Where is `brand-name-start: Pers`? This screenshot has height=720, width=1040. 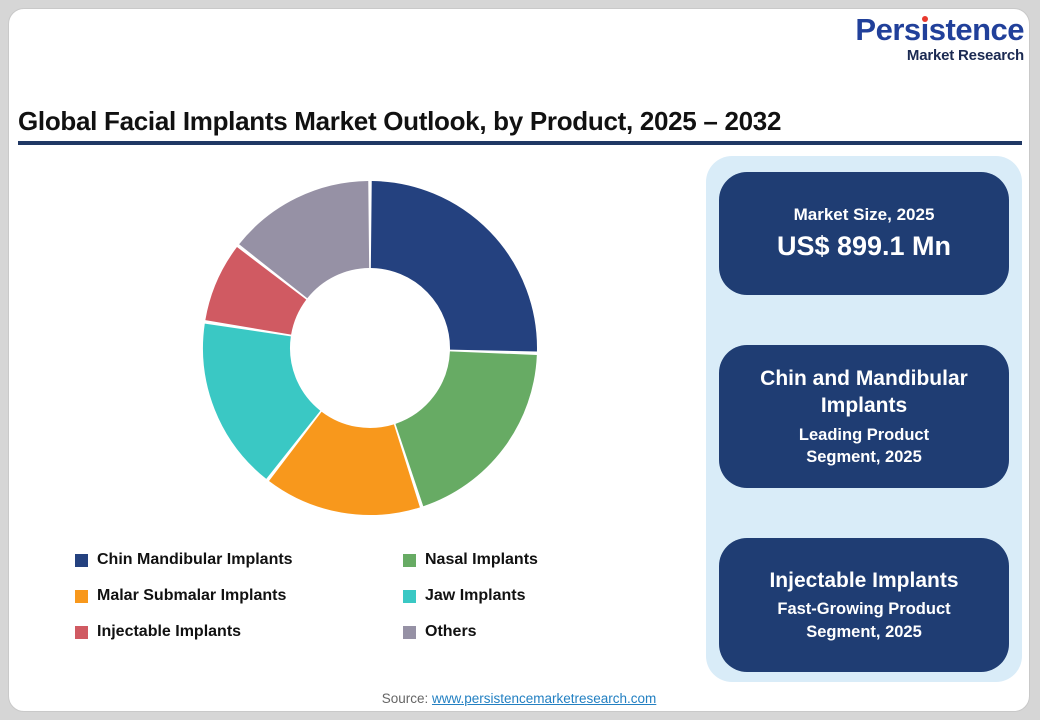
brand-name-start: Pers is located at coordinates (888, 29).